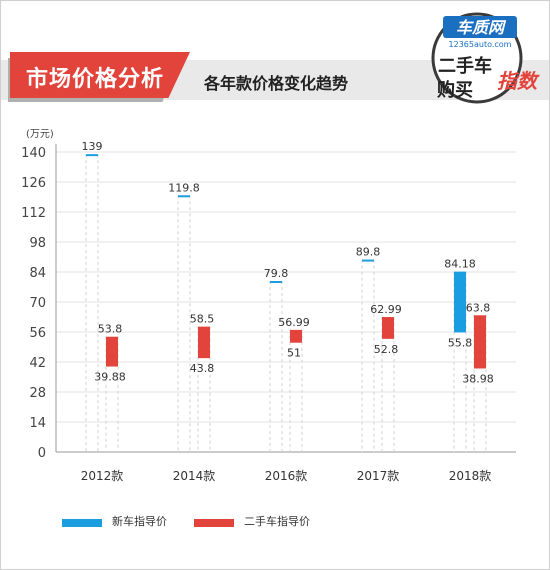 This screenshot has width=550, height=570. I want to click on data-label: 139, so click(92, 146).